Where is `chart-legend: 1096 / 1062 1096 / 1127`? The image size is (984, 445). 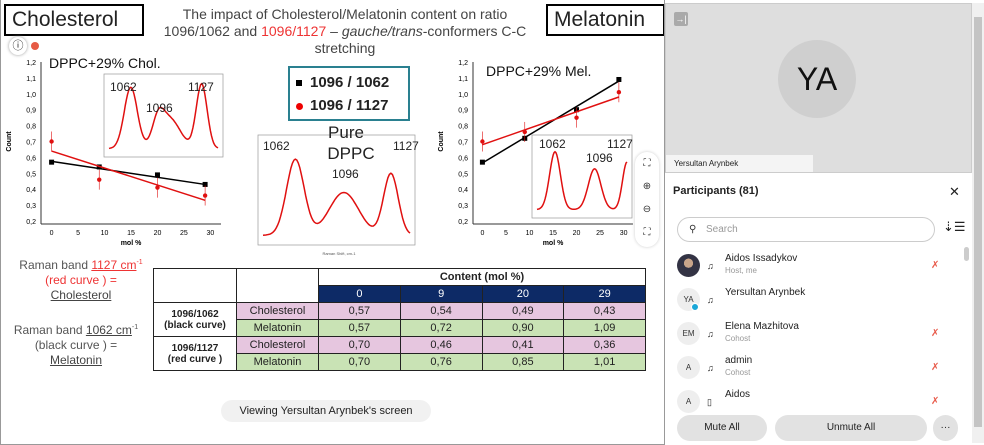 chart-legend: 1096 / 1062 1096 / 1127 is located at coordinates (349, 93).